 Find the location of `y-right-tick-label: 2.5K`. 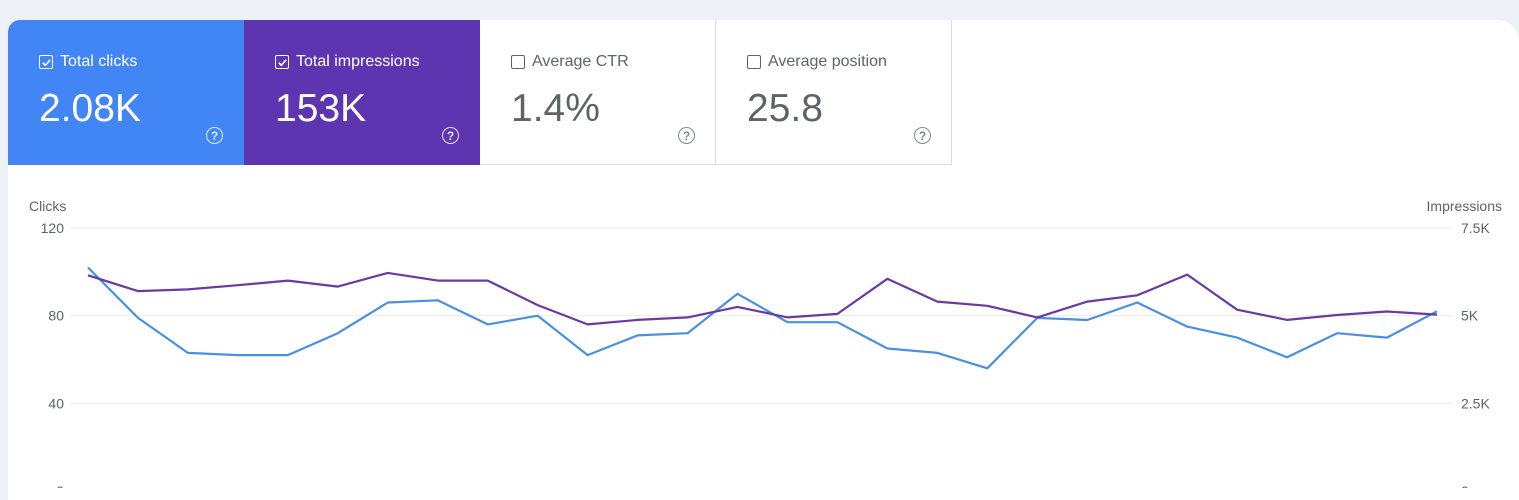

y-right-tick-label: 2.5K is located at coordinates (1475, 403).